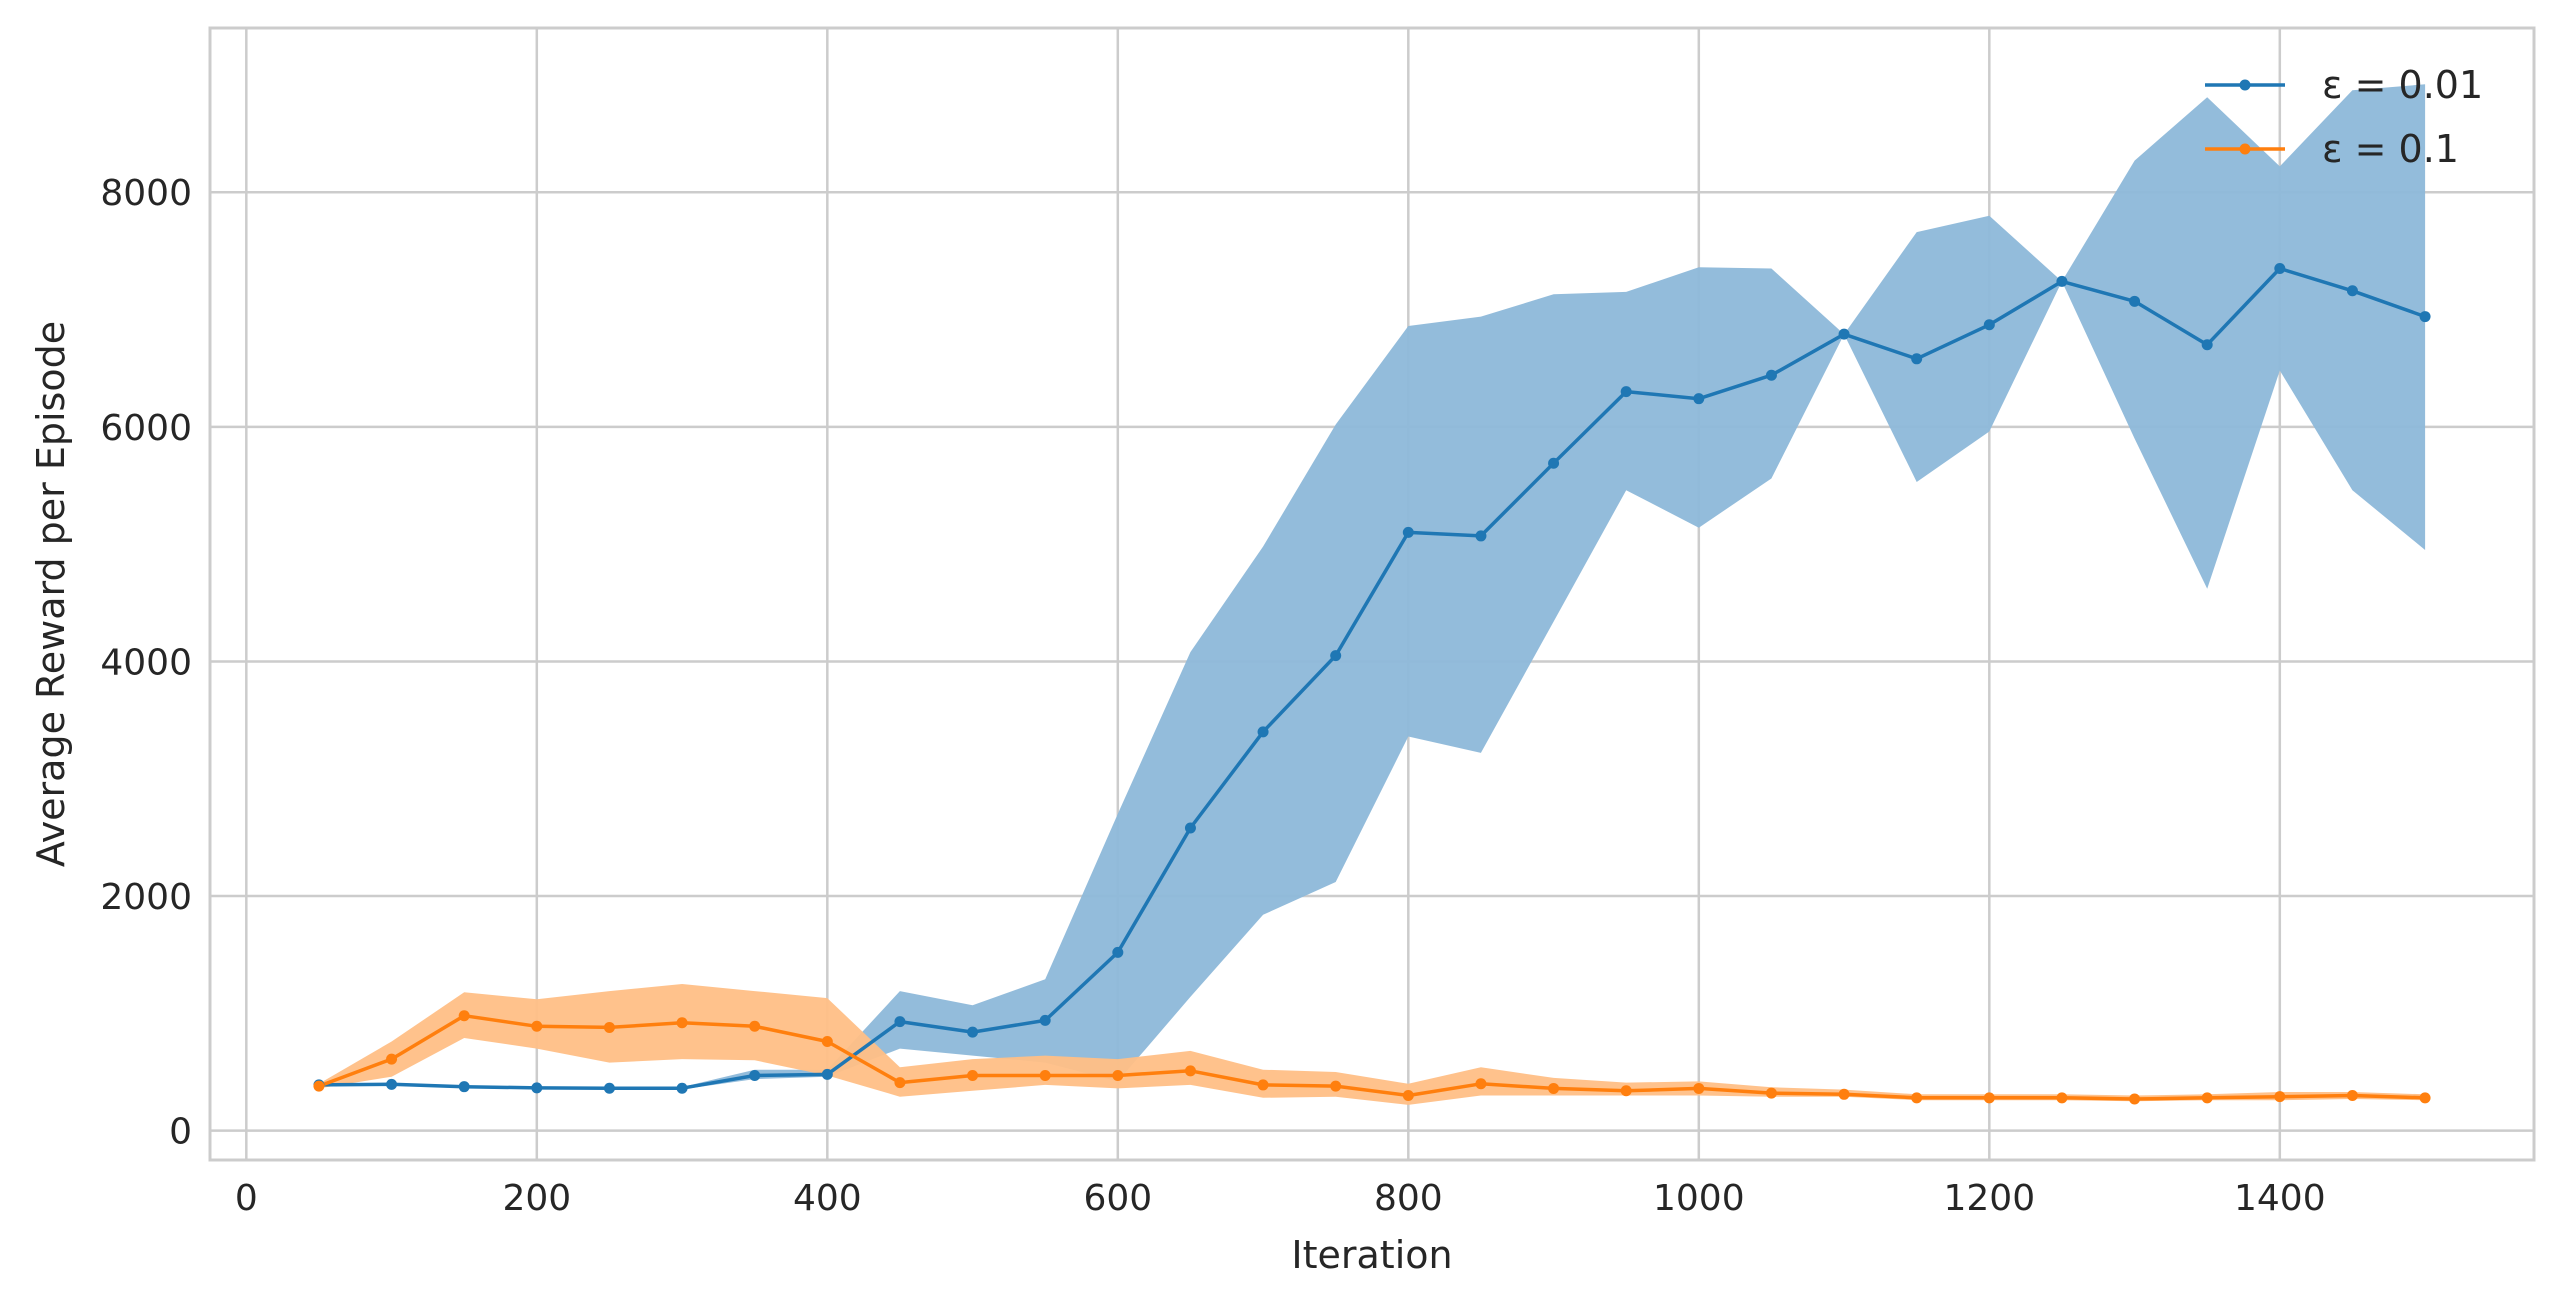  Describe the element at coordinates (1371, 1255) in the screenshot. I see `x-axis-label: Iteration` at that location.